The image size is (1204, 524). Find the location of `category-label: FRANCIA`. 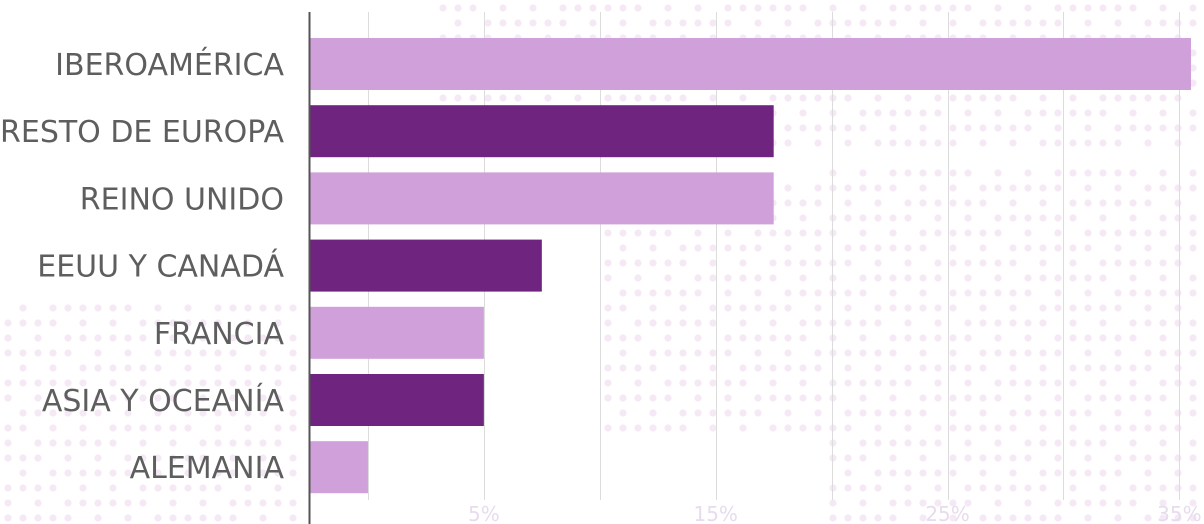

category-label: FRANCIA is located at coordinates (219, 334).